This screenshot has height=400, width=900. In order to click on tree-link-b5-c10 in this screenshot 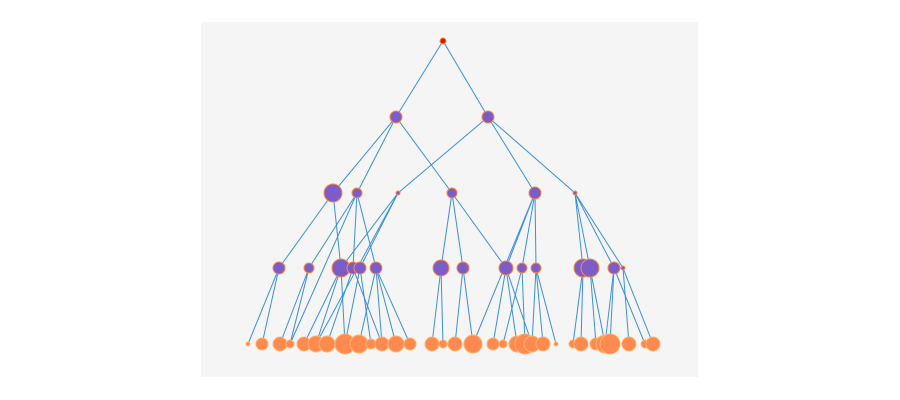, I will do `click(528, 230)`.